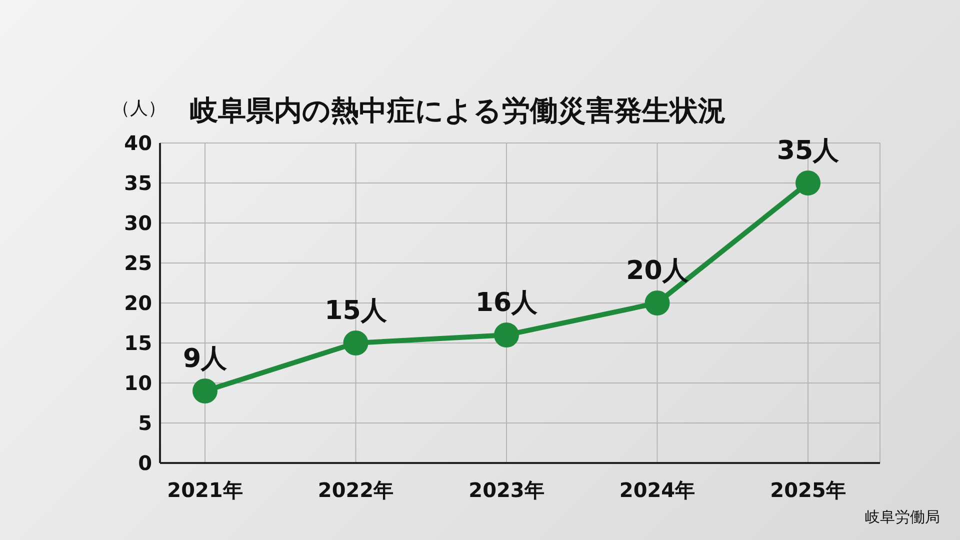 The width and height of the screenshot is (960, 540). What do you see at coordinates (138, 343) in the screenshot?
I see `y-tick-label: 15` at bounding box center [138, 343].